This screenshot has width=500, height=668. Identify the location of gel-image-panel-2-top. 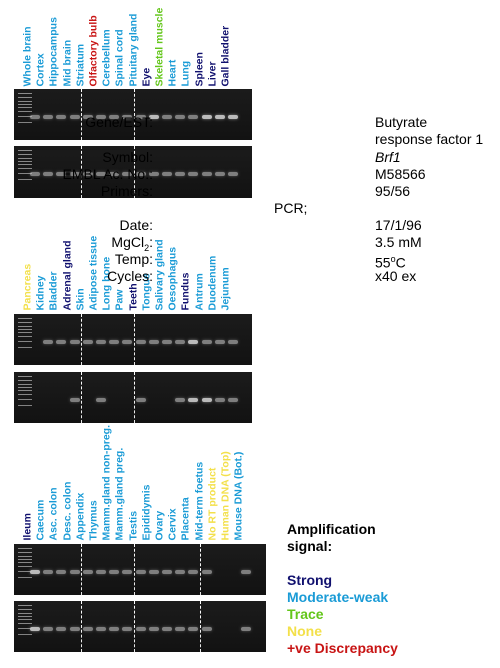
(133, 339).